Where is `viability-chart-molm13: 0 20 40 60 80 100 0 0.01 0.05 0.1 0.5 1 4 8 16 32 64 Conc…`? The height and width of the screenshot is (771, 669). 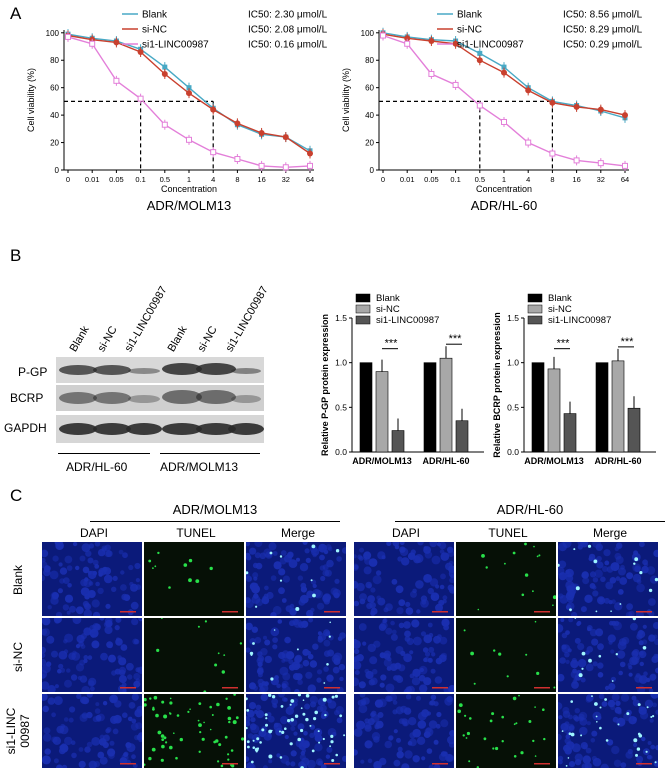
viability-chart-molm13: 0 20 40 60 80 100 0 0.01 0.05 0.1 0.5 1 4 8 16 32 64 Conc… is located at coordinates (177, 112).